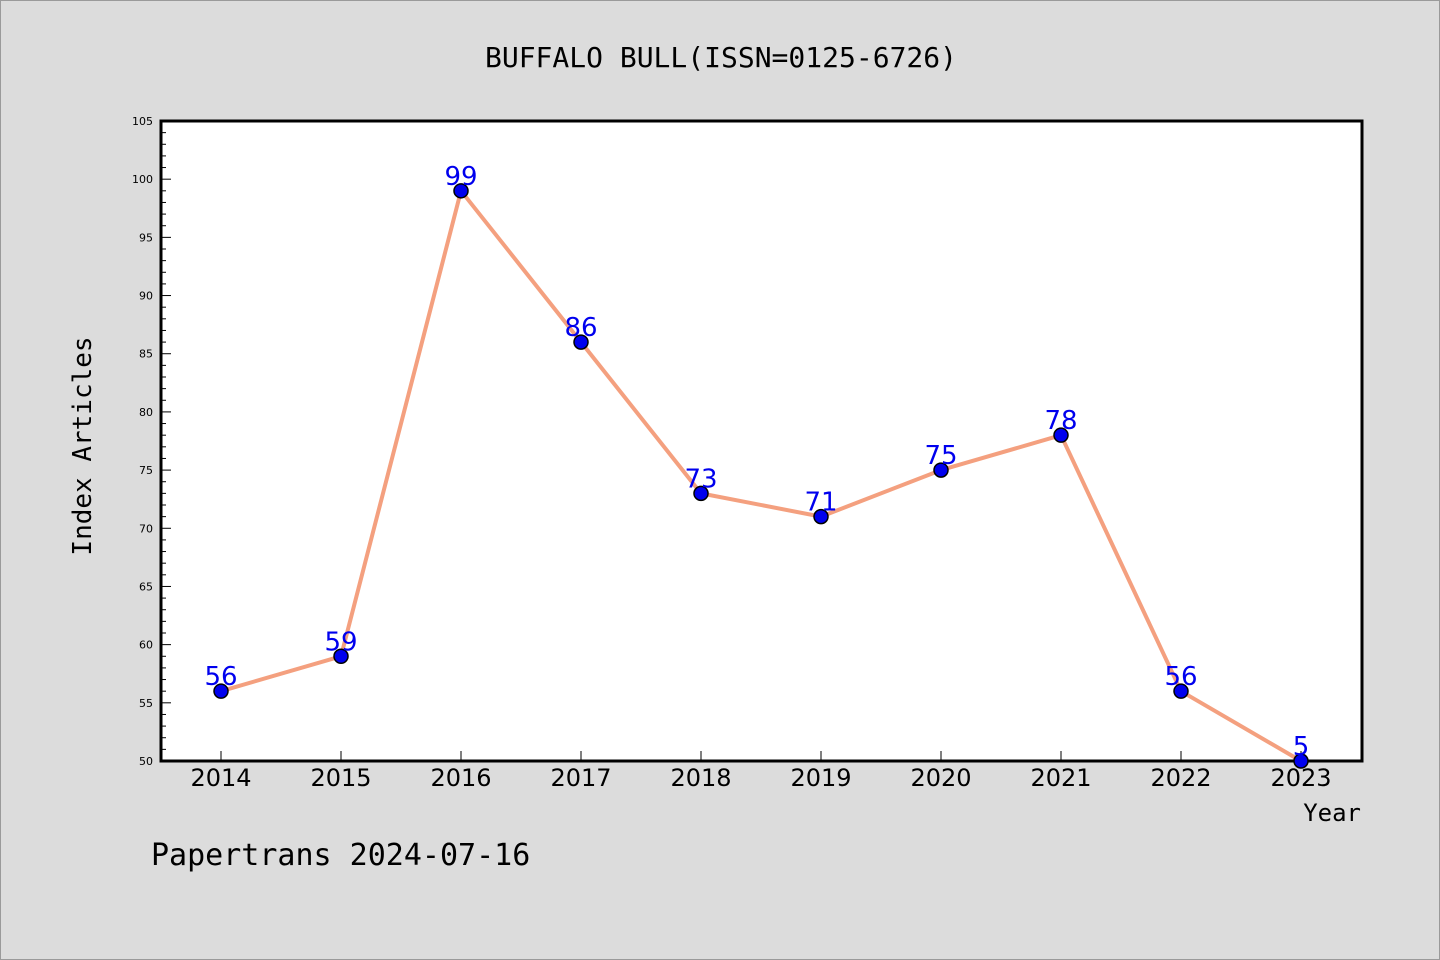  Describe the element at coordinates (340, 642) in the screenshot. I see `data-label: 59` at that location.